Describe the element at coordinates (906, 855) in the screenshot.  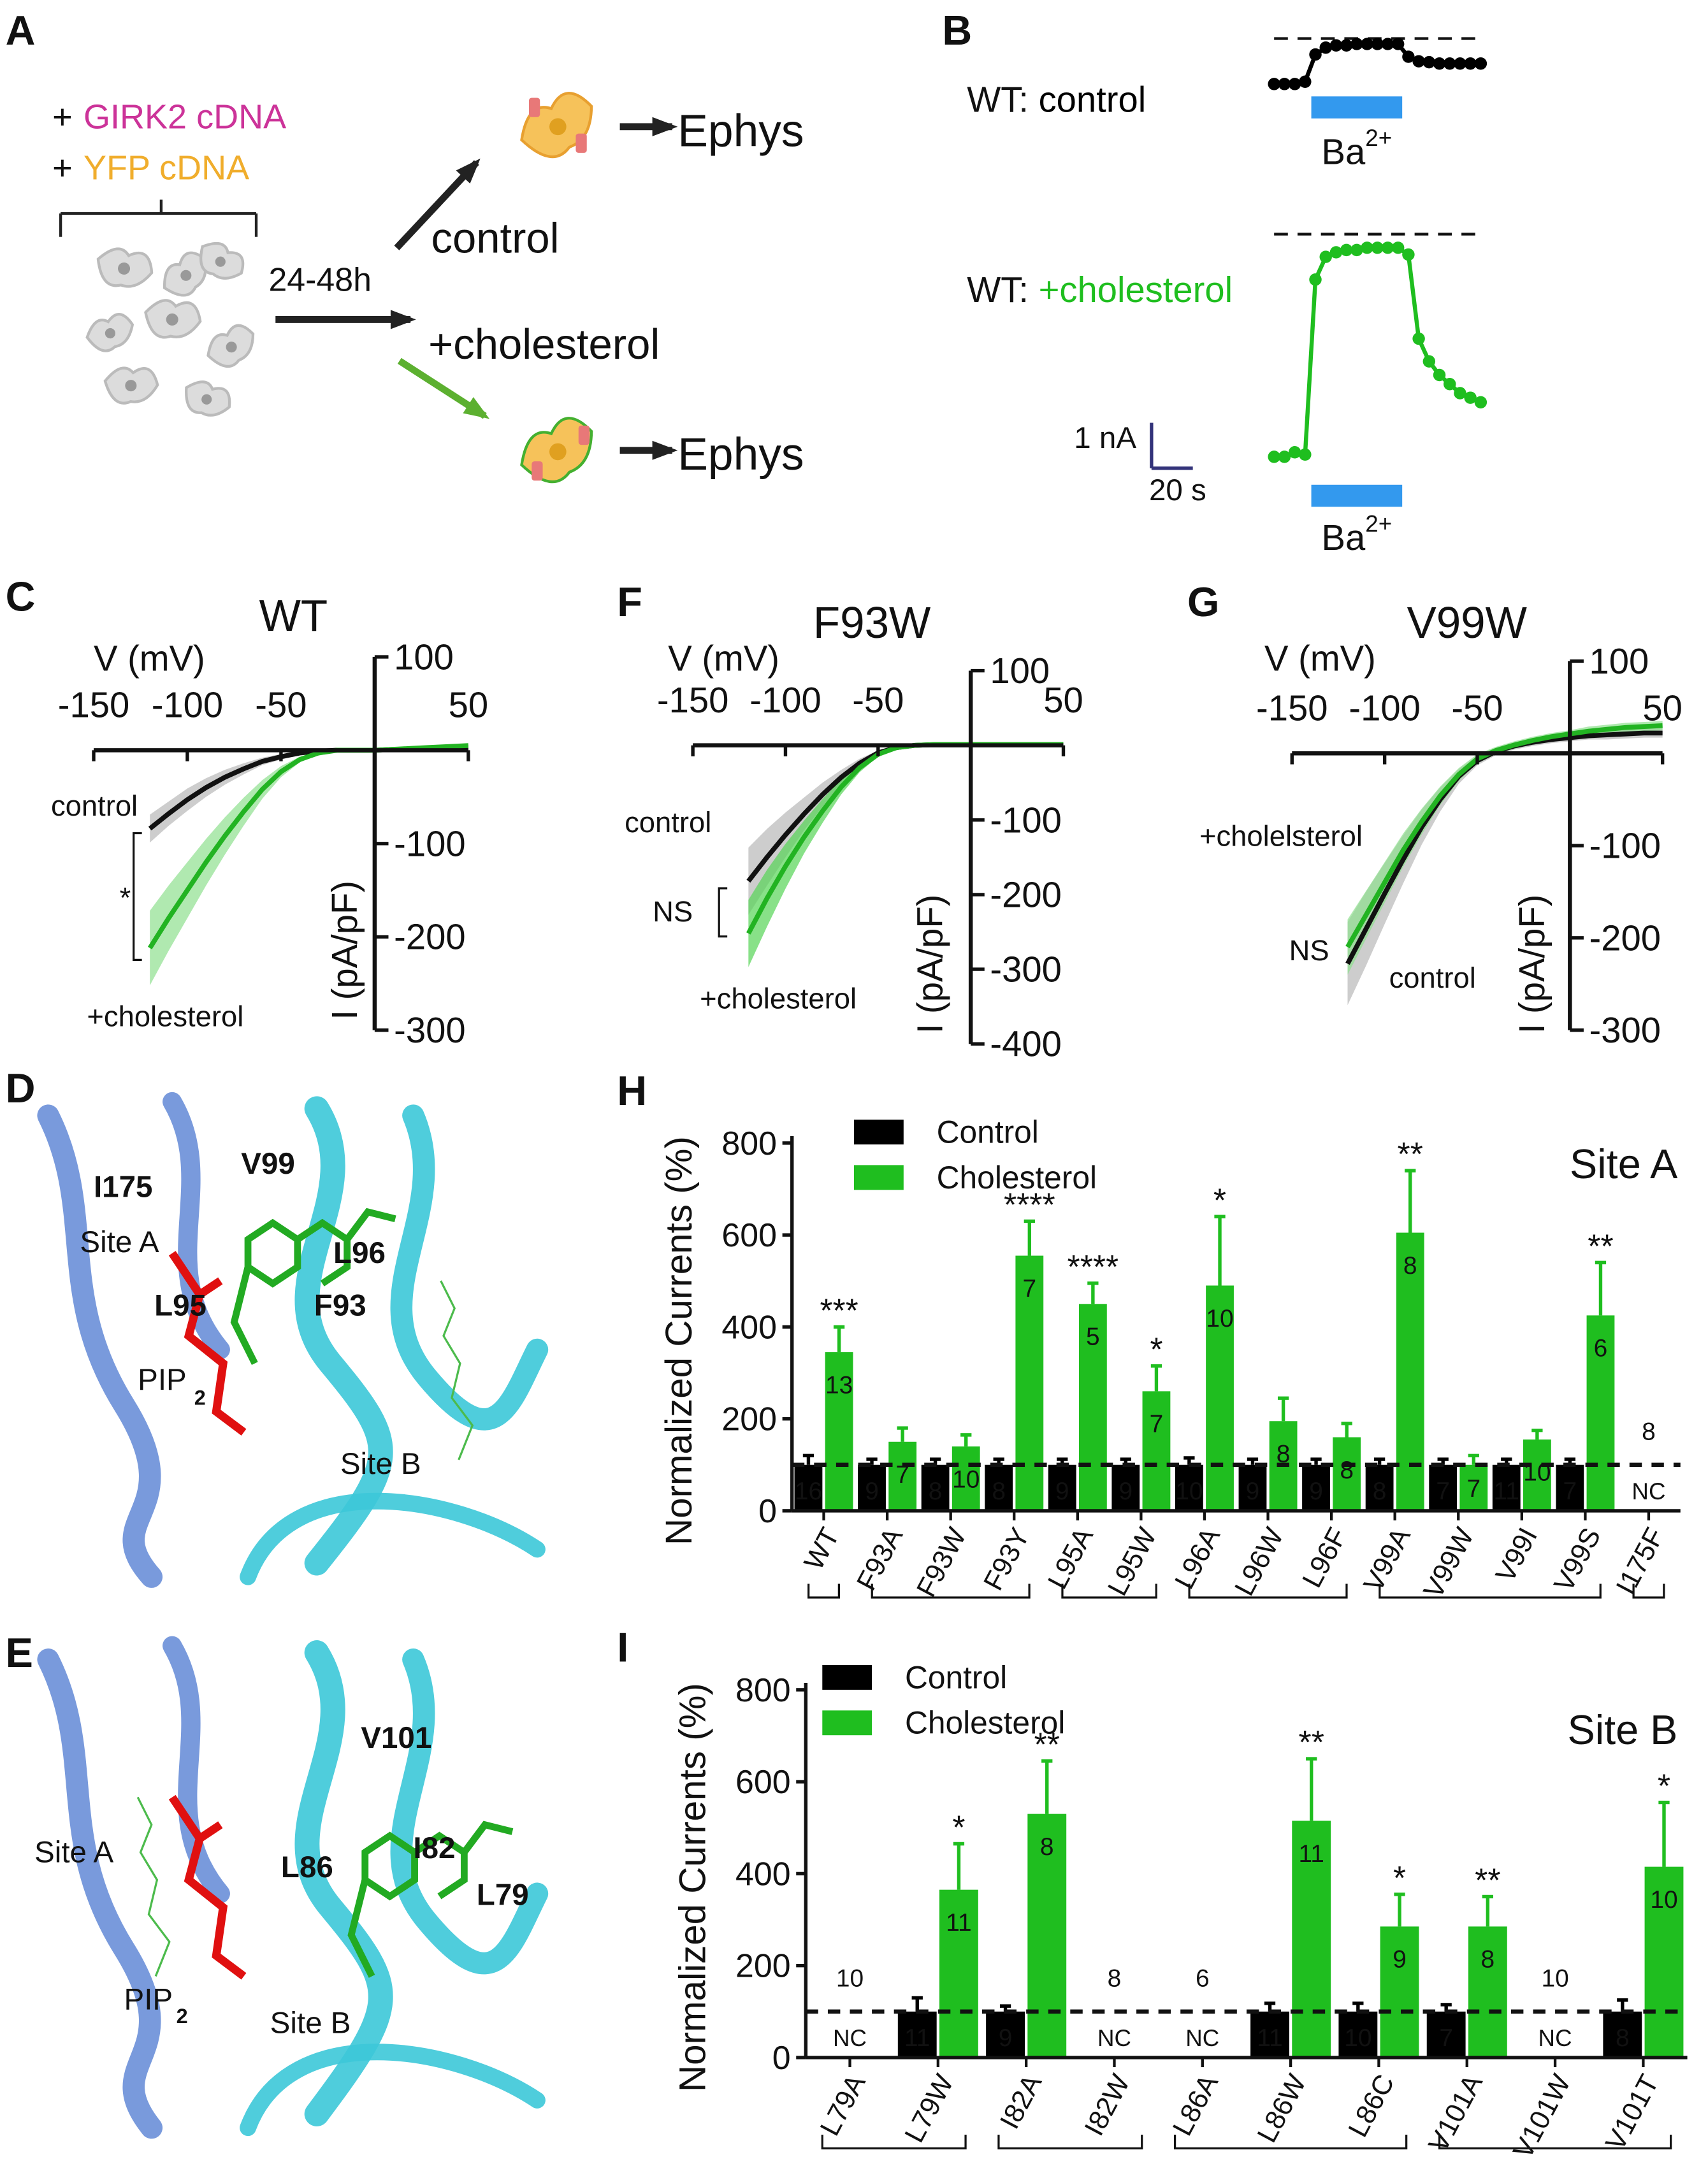
I see `error-band` at that location.